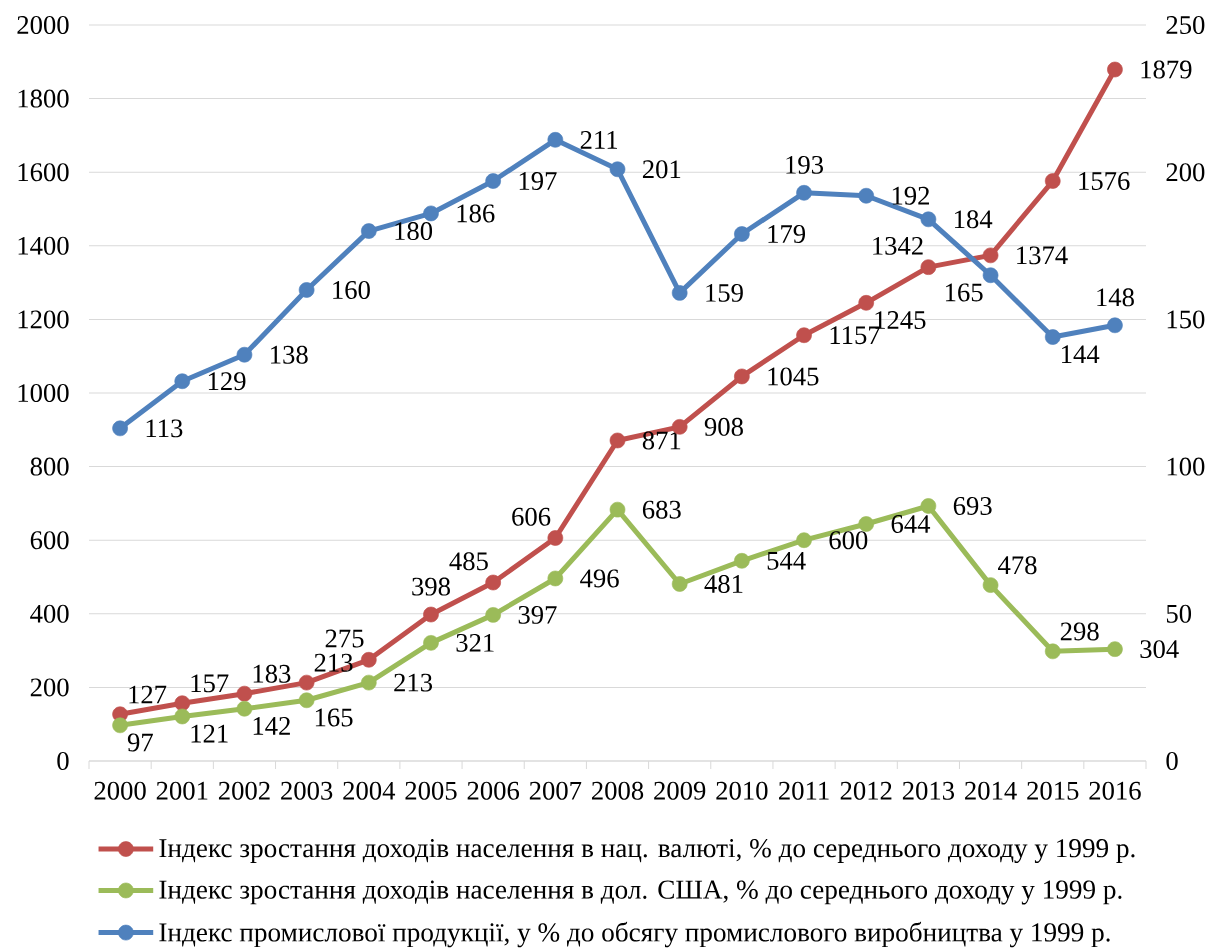 The width and height of the screenshot is (1216, 951). What do you see at coordinates (599, 140) in the screenshot?
I see `data-label: 211` at bounding box center [599, 140].